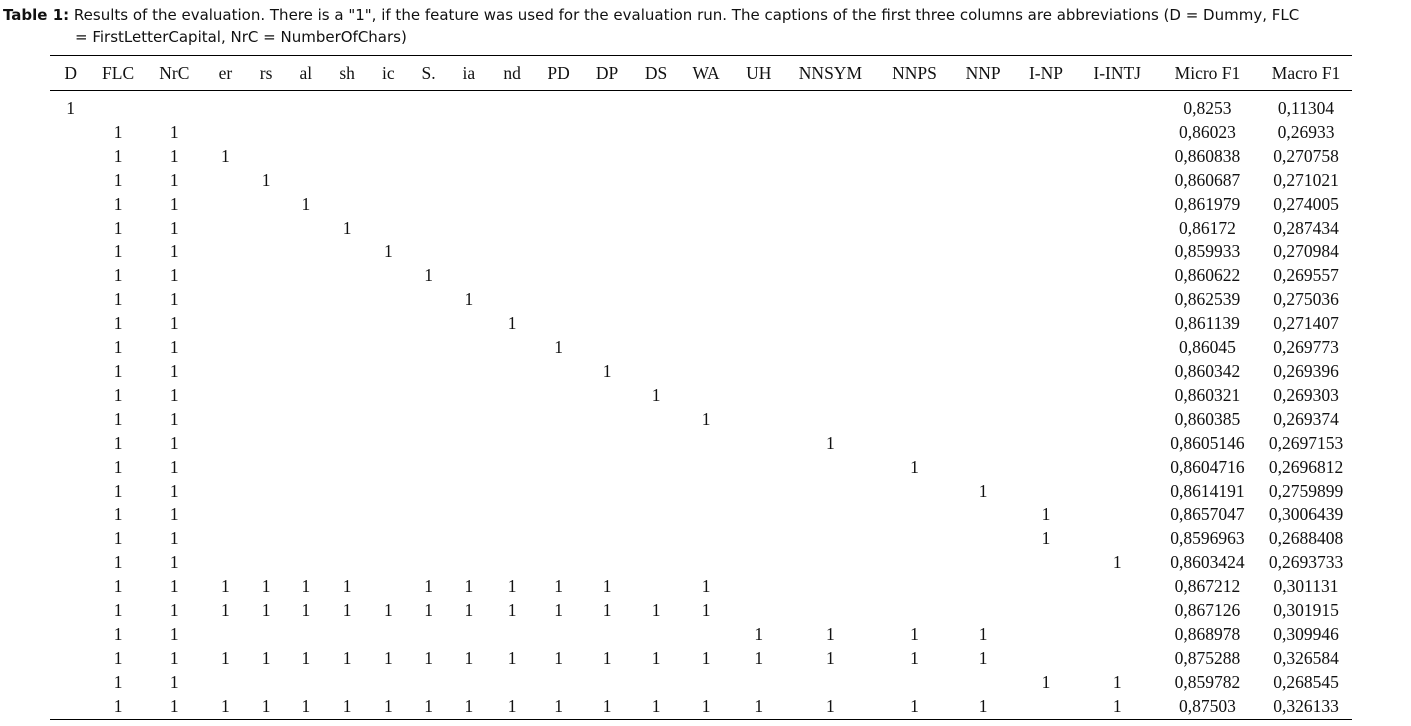 Image resolution: width=1411 pixels, height=726 pixels. Describe the element at coordinates (1306, 227) in the screenshot. I see `table-cell: 0,287434` at that location.